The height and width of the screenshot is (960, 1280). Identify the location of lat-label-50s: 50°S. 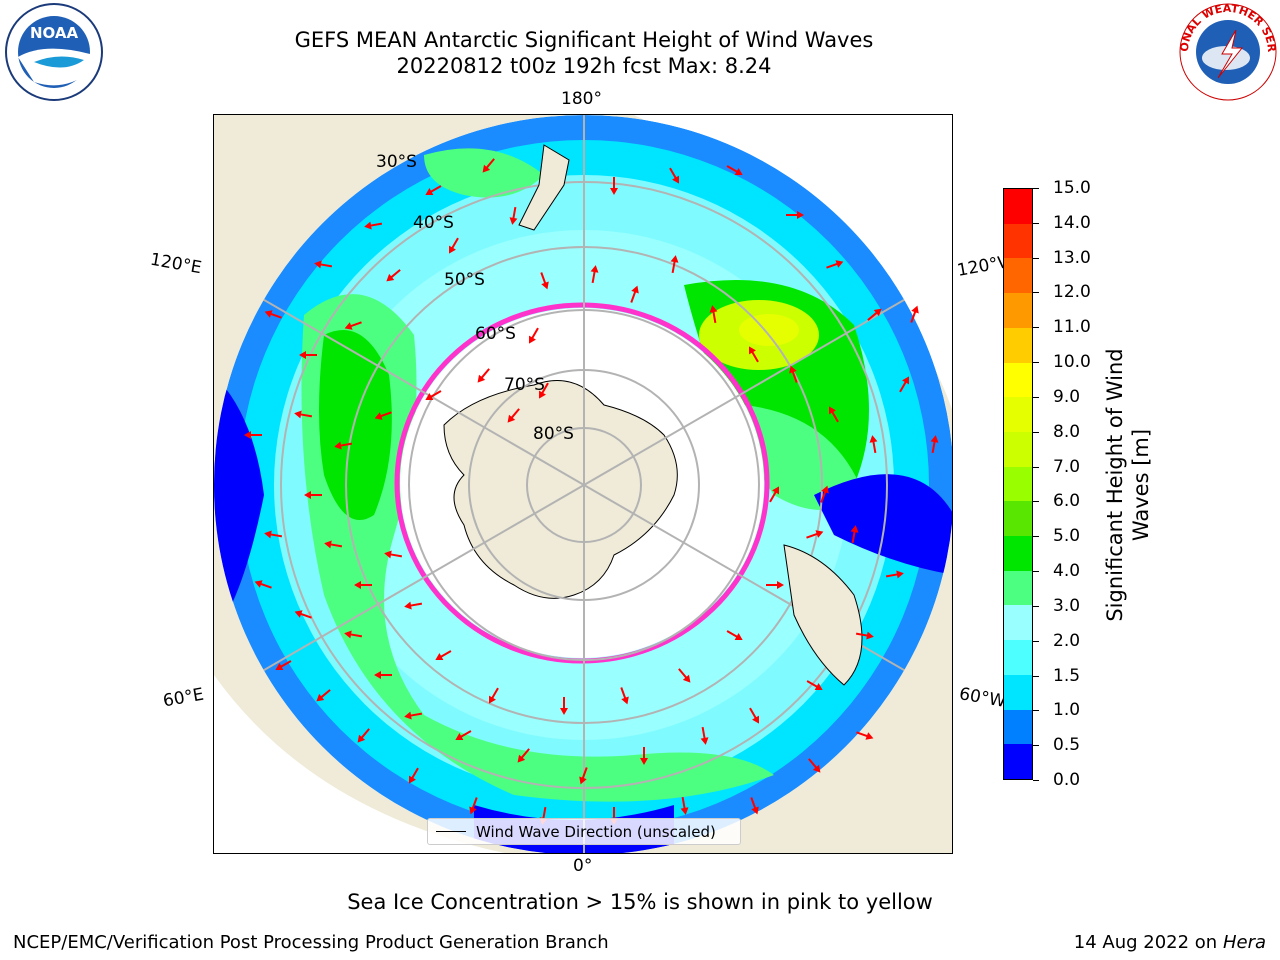
(464, 280).